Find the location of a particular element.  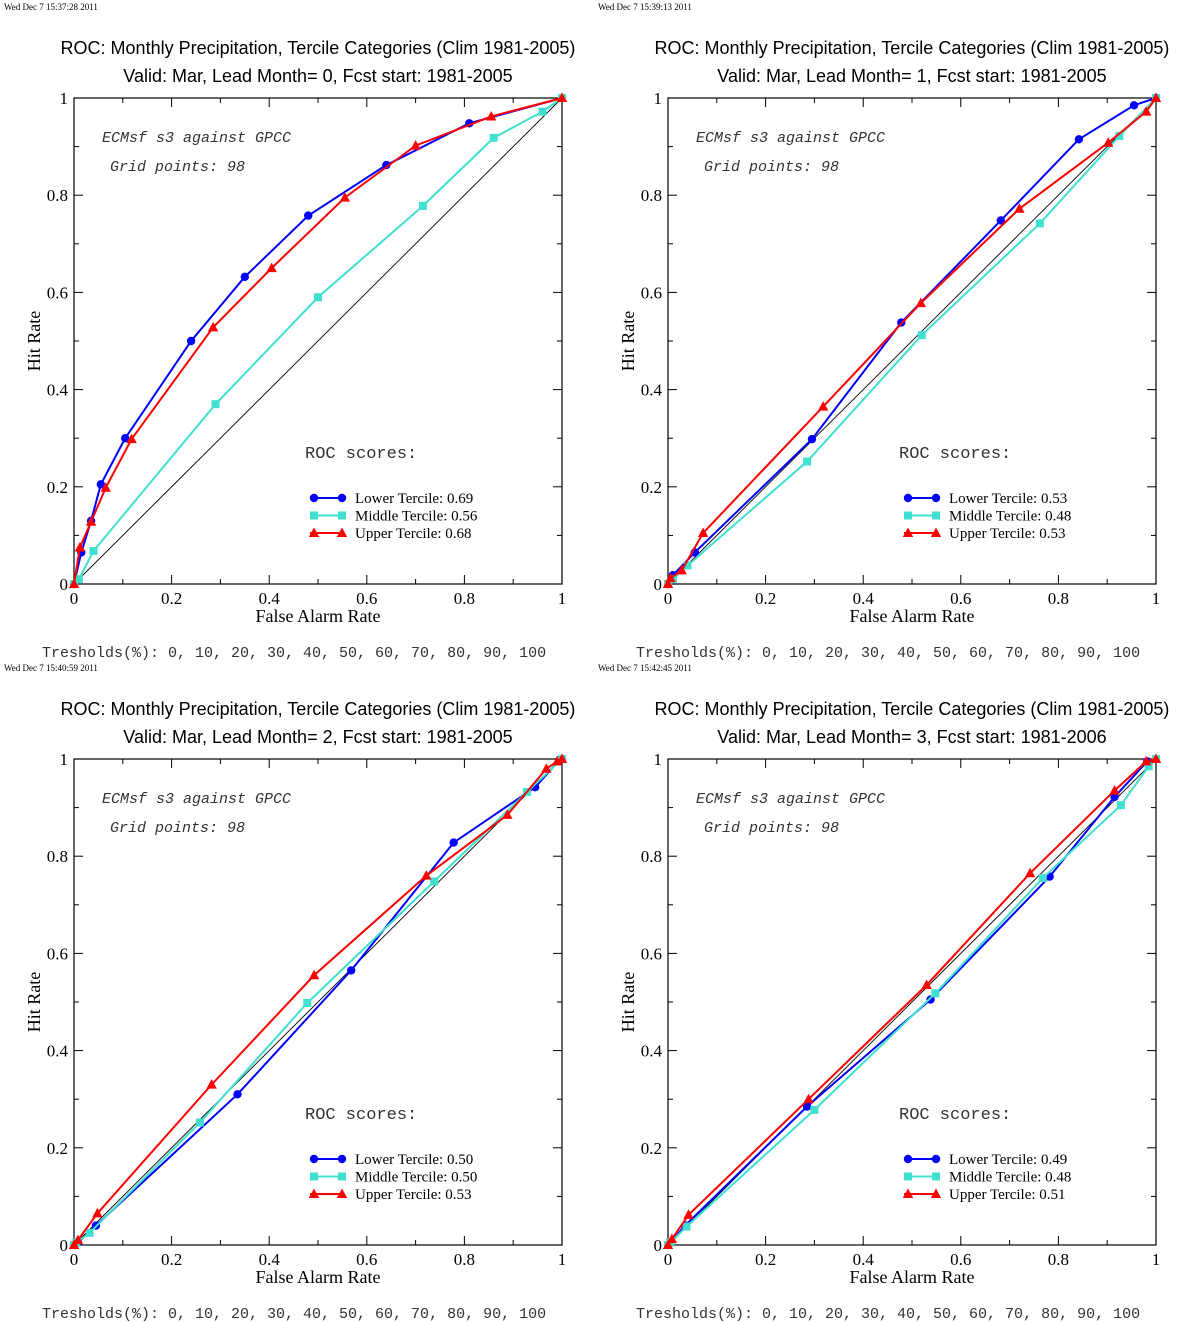

roc-scores-heading: ROC scores: is located at coordinates (955, 454).